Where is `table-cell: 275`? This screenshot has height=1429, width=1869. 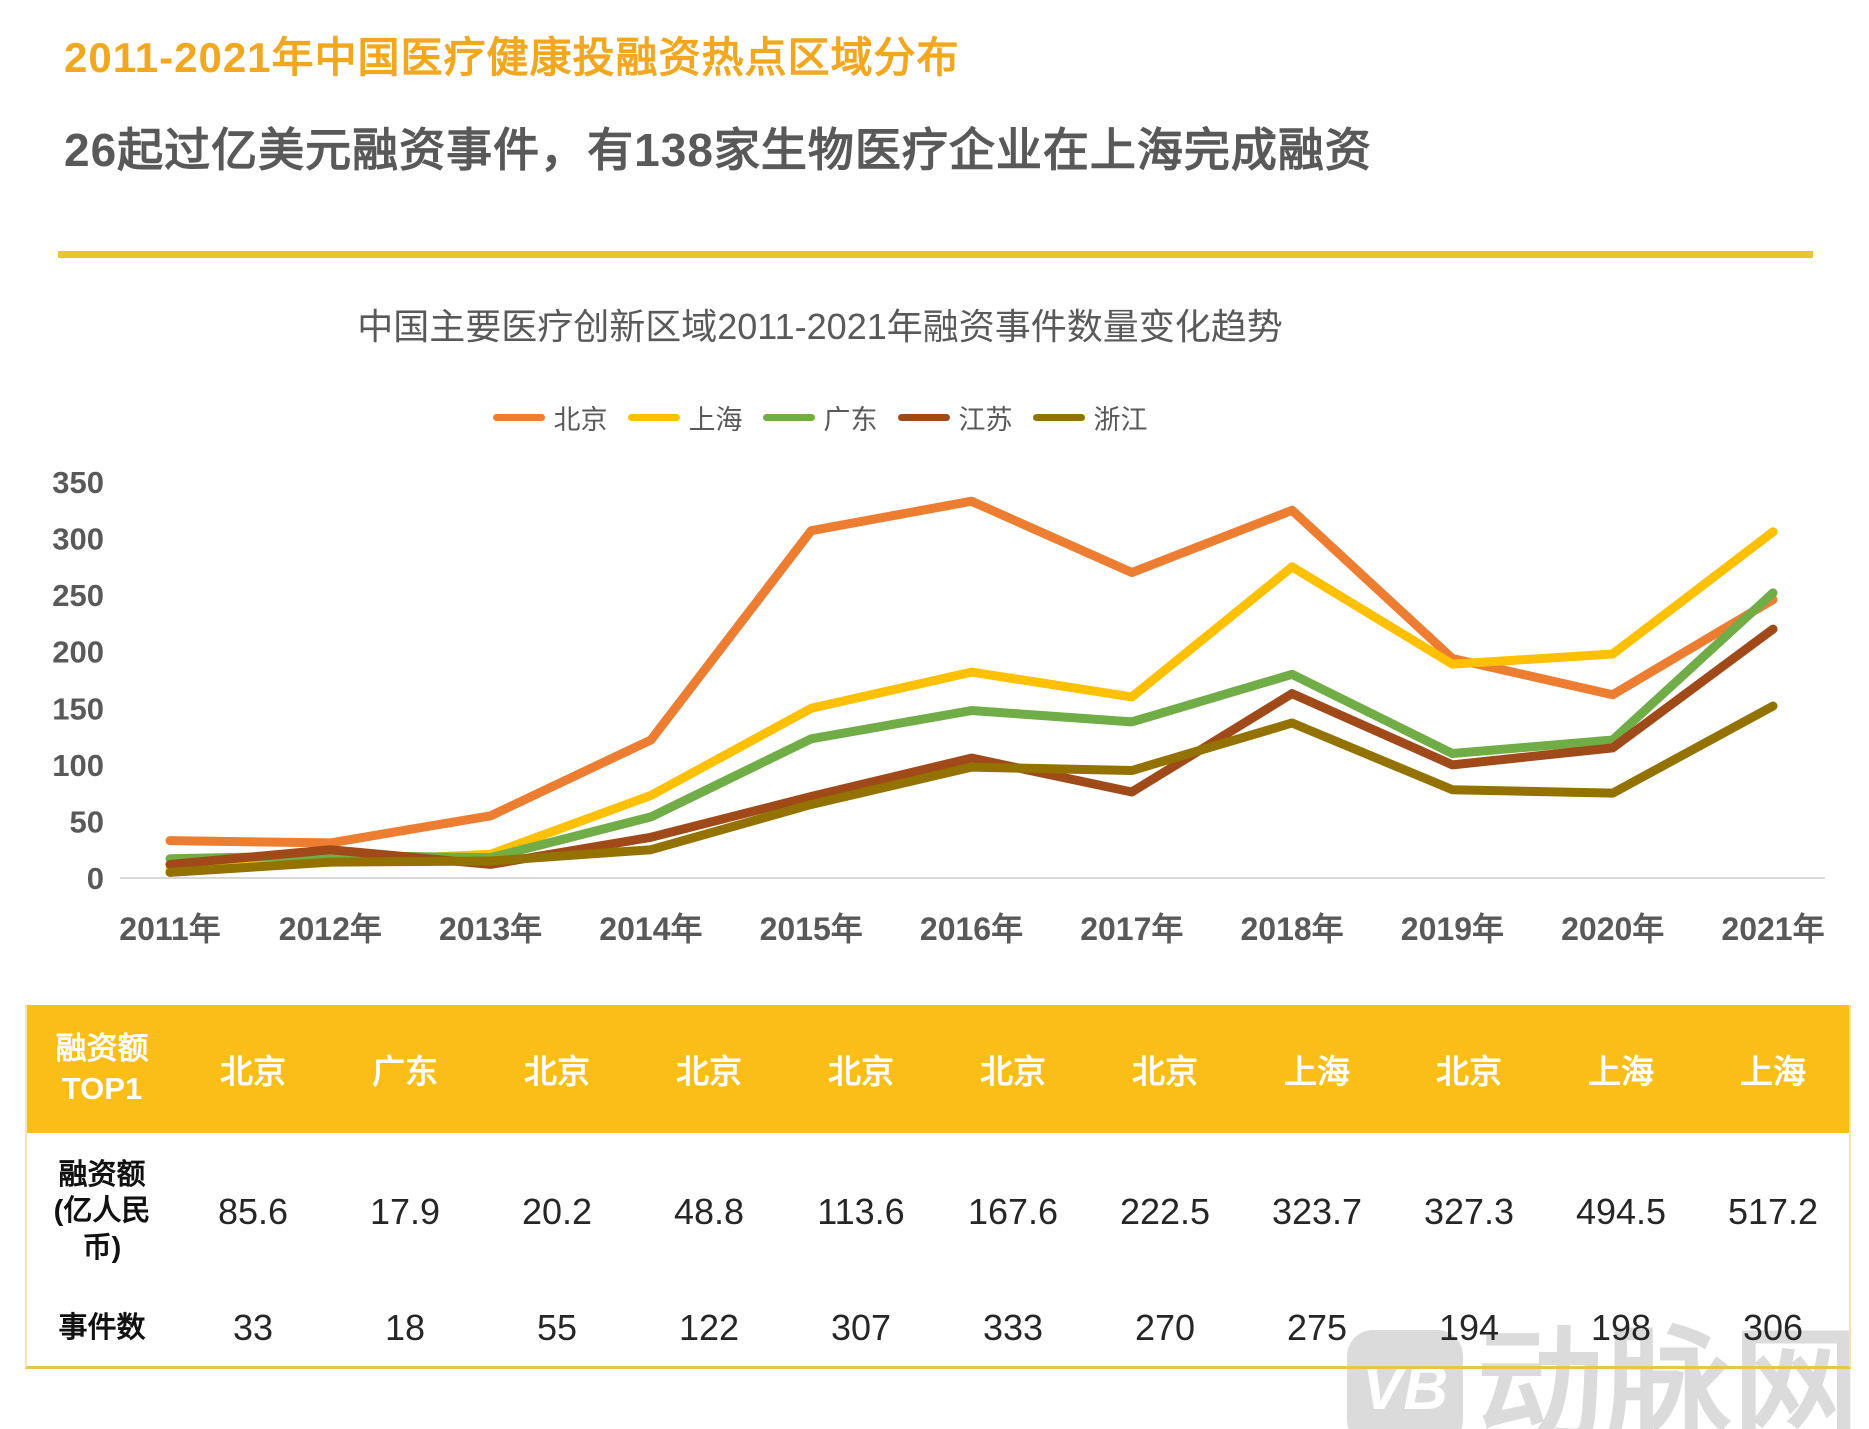 table-cell: 275 is located at coordinates (1317, 1327).